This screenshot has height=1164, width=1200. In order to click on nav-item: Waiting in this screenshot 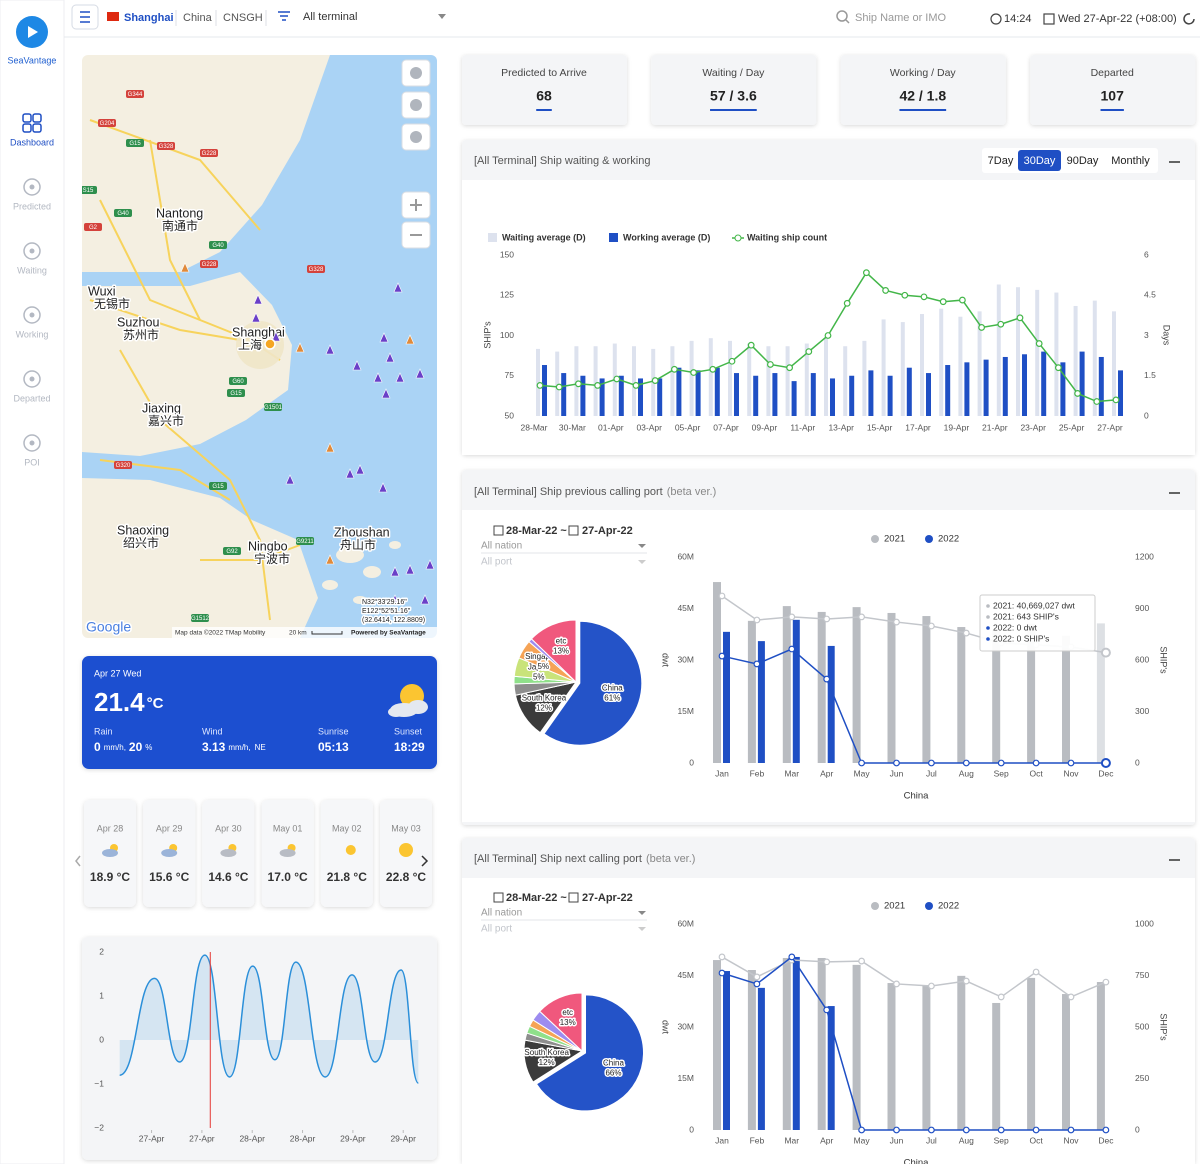, I will do `click(32, 258)`.